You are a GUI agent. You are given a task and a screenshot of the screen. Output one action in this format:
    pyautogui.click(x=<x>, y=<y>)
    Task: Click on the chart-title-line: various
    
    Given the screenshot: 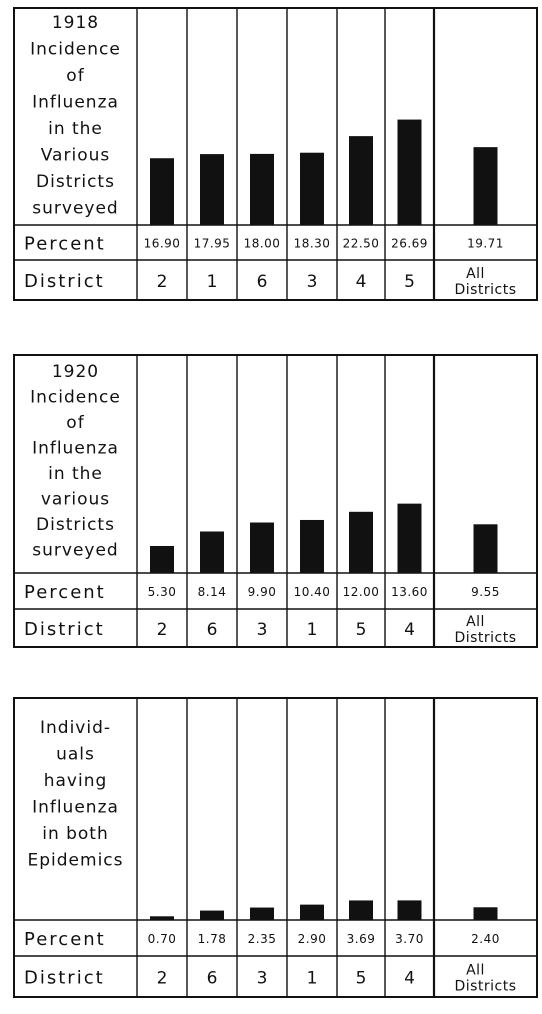 What is the action you would take?
    pyautogui.click(x=75, y=500)
    